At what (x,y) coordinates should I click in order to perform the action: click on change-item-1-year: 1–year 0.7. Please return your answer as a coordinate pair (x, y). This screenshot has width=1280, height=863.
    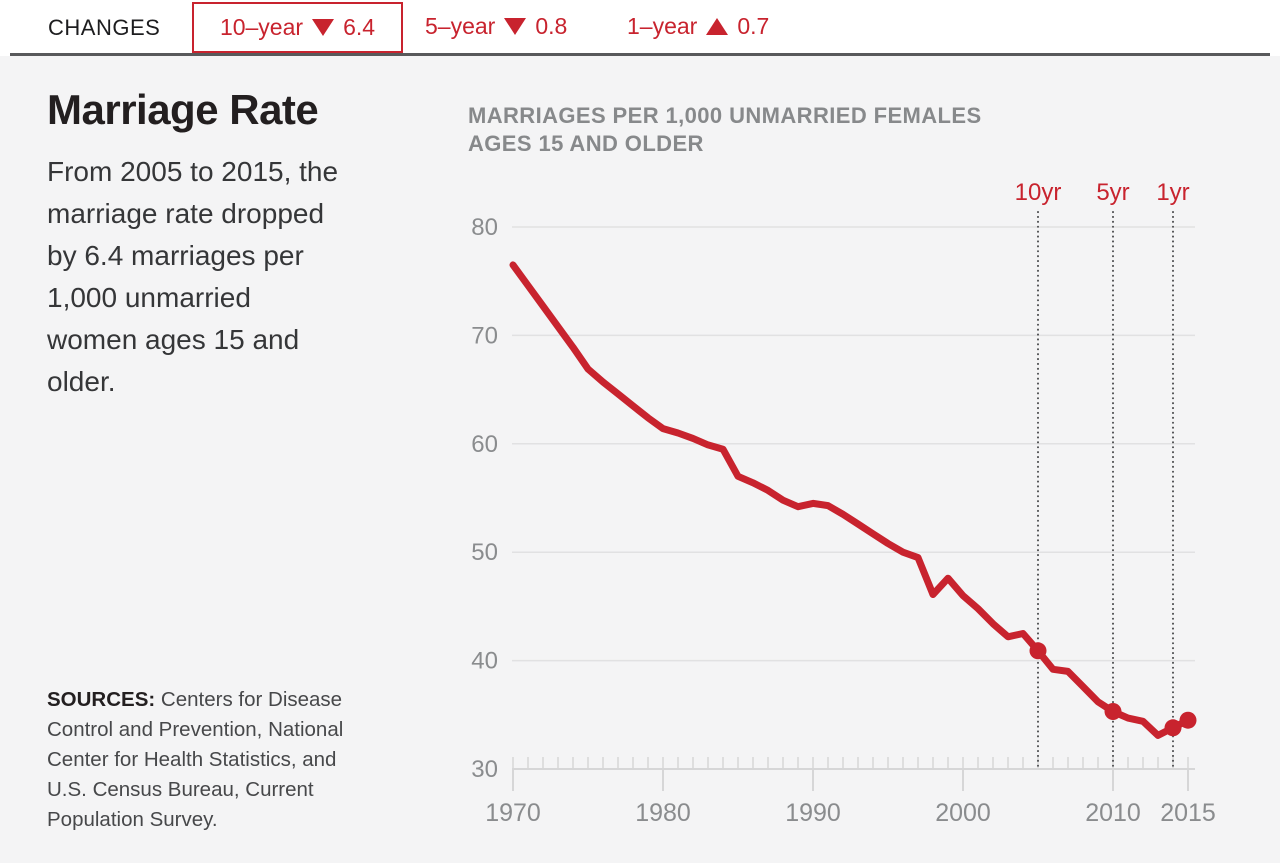
    Looking at the image, I should click on (698, 26).